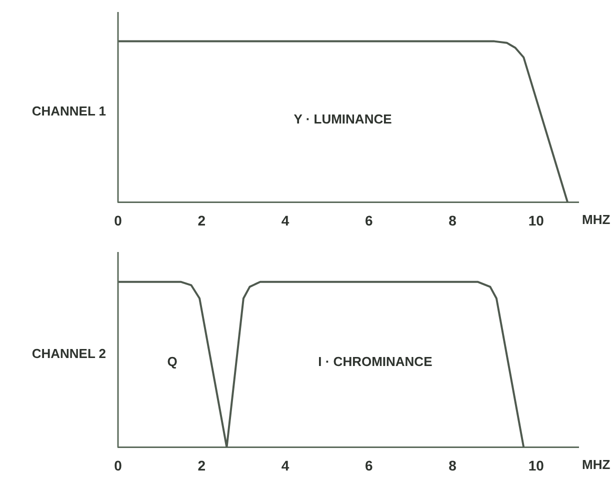 The image size is (614, 497). I want to click on annotation: Q, so click(172, 362).